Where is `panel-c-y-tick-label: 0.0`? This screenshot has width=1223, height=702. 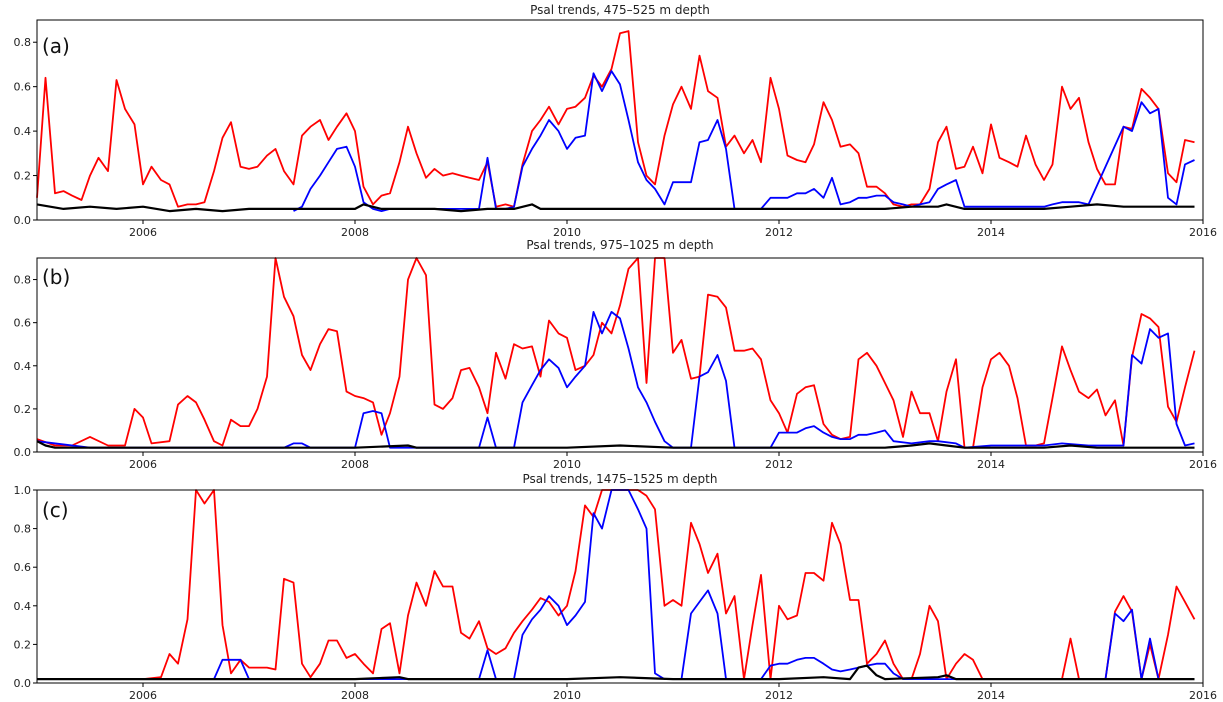
panel-c-y-tick-label: 0.0 is located at coordinates (23, 683).